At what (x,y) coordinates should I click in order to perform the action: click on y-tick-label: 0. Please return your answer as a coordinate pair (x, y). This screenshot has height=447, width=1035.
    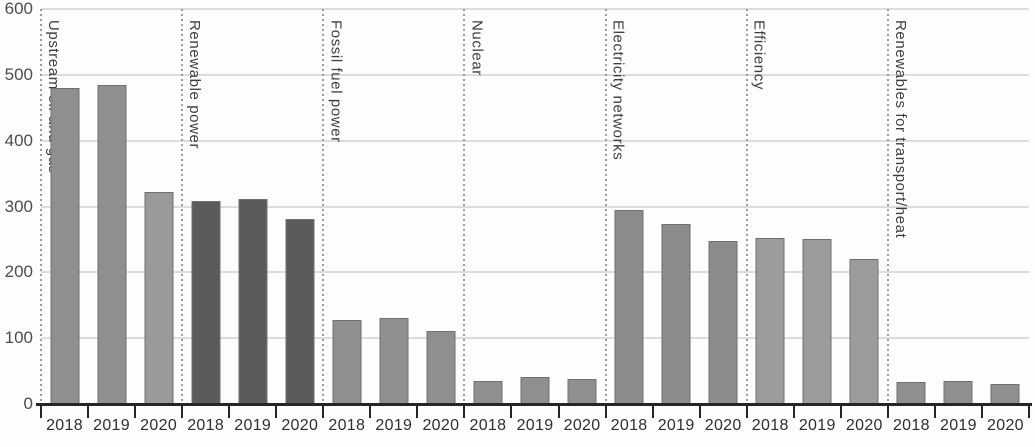
    Looking at the image, I should click on (28, 403).